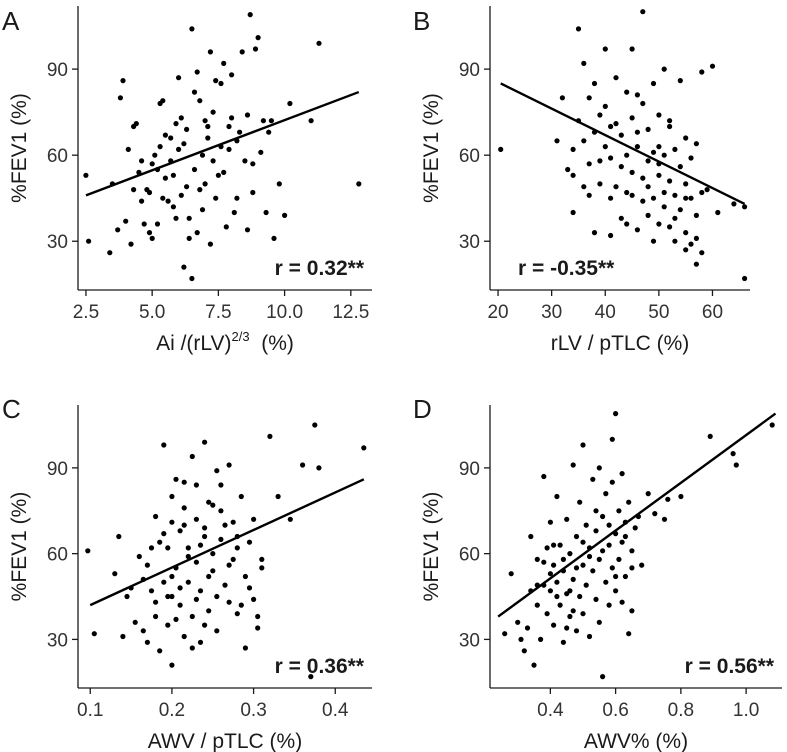 This screenshot has width=787, height=752. I want to click on x-tick-label: 40, so click(605, 312).